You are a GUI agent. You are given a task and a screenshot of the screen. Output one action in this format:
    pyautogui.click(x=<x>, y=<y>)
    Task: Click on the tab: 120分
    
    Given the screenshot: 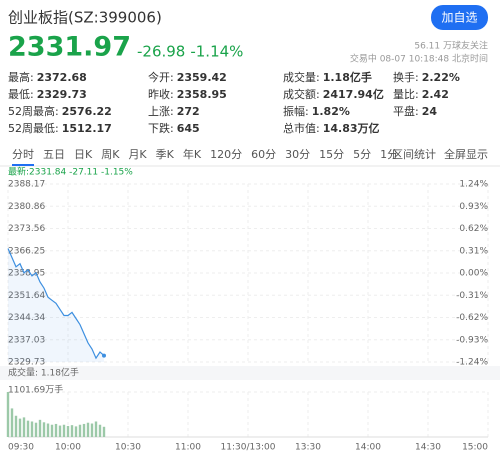 What is the action you would take?
    pyautogui.click(x=226, y=154)
    